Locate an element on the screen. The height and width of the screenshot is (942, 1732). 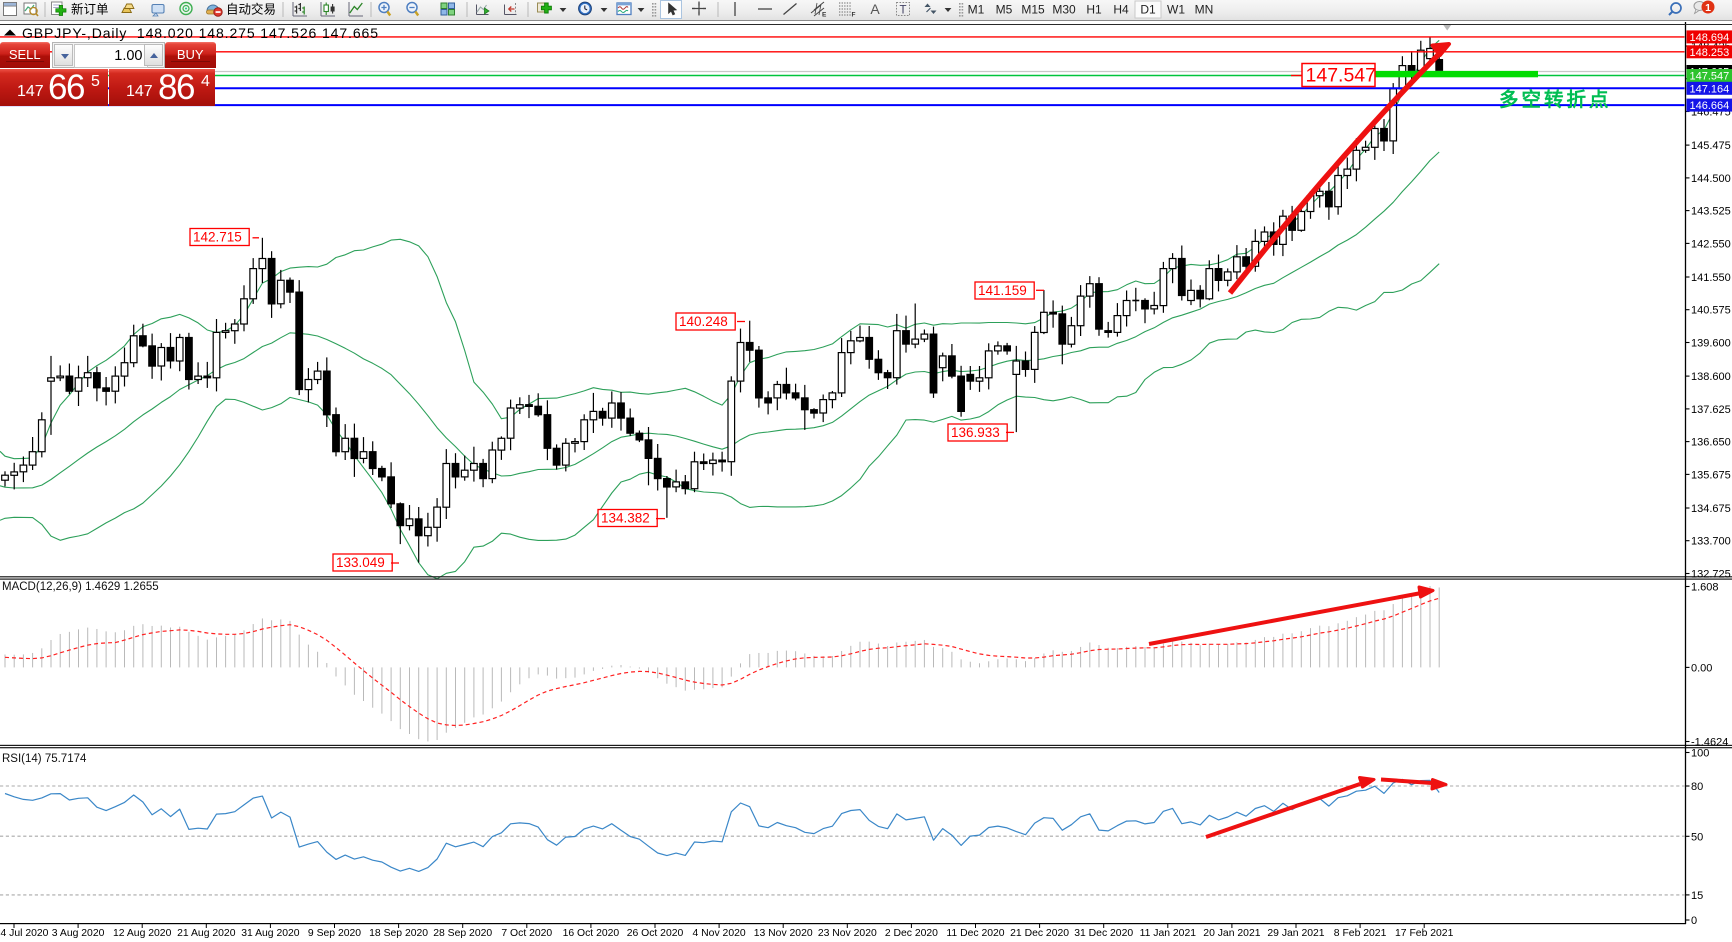
svg-text: 140.248 is located at coordinates (703, 321).